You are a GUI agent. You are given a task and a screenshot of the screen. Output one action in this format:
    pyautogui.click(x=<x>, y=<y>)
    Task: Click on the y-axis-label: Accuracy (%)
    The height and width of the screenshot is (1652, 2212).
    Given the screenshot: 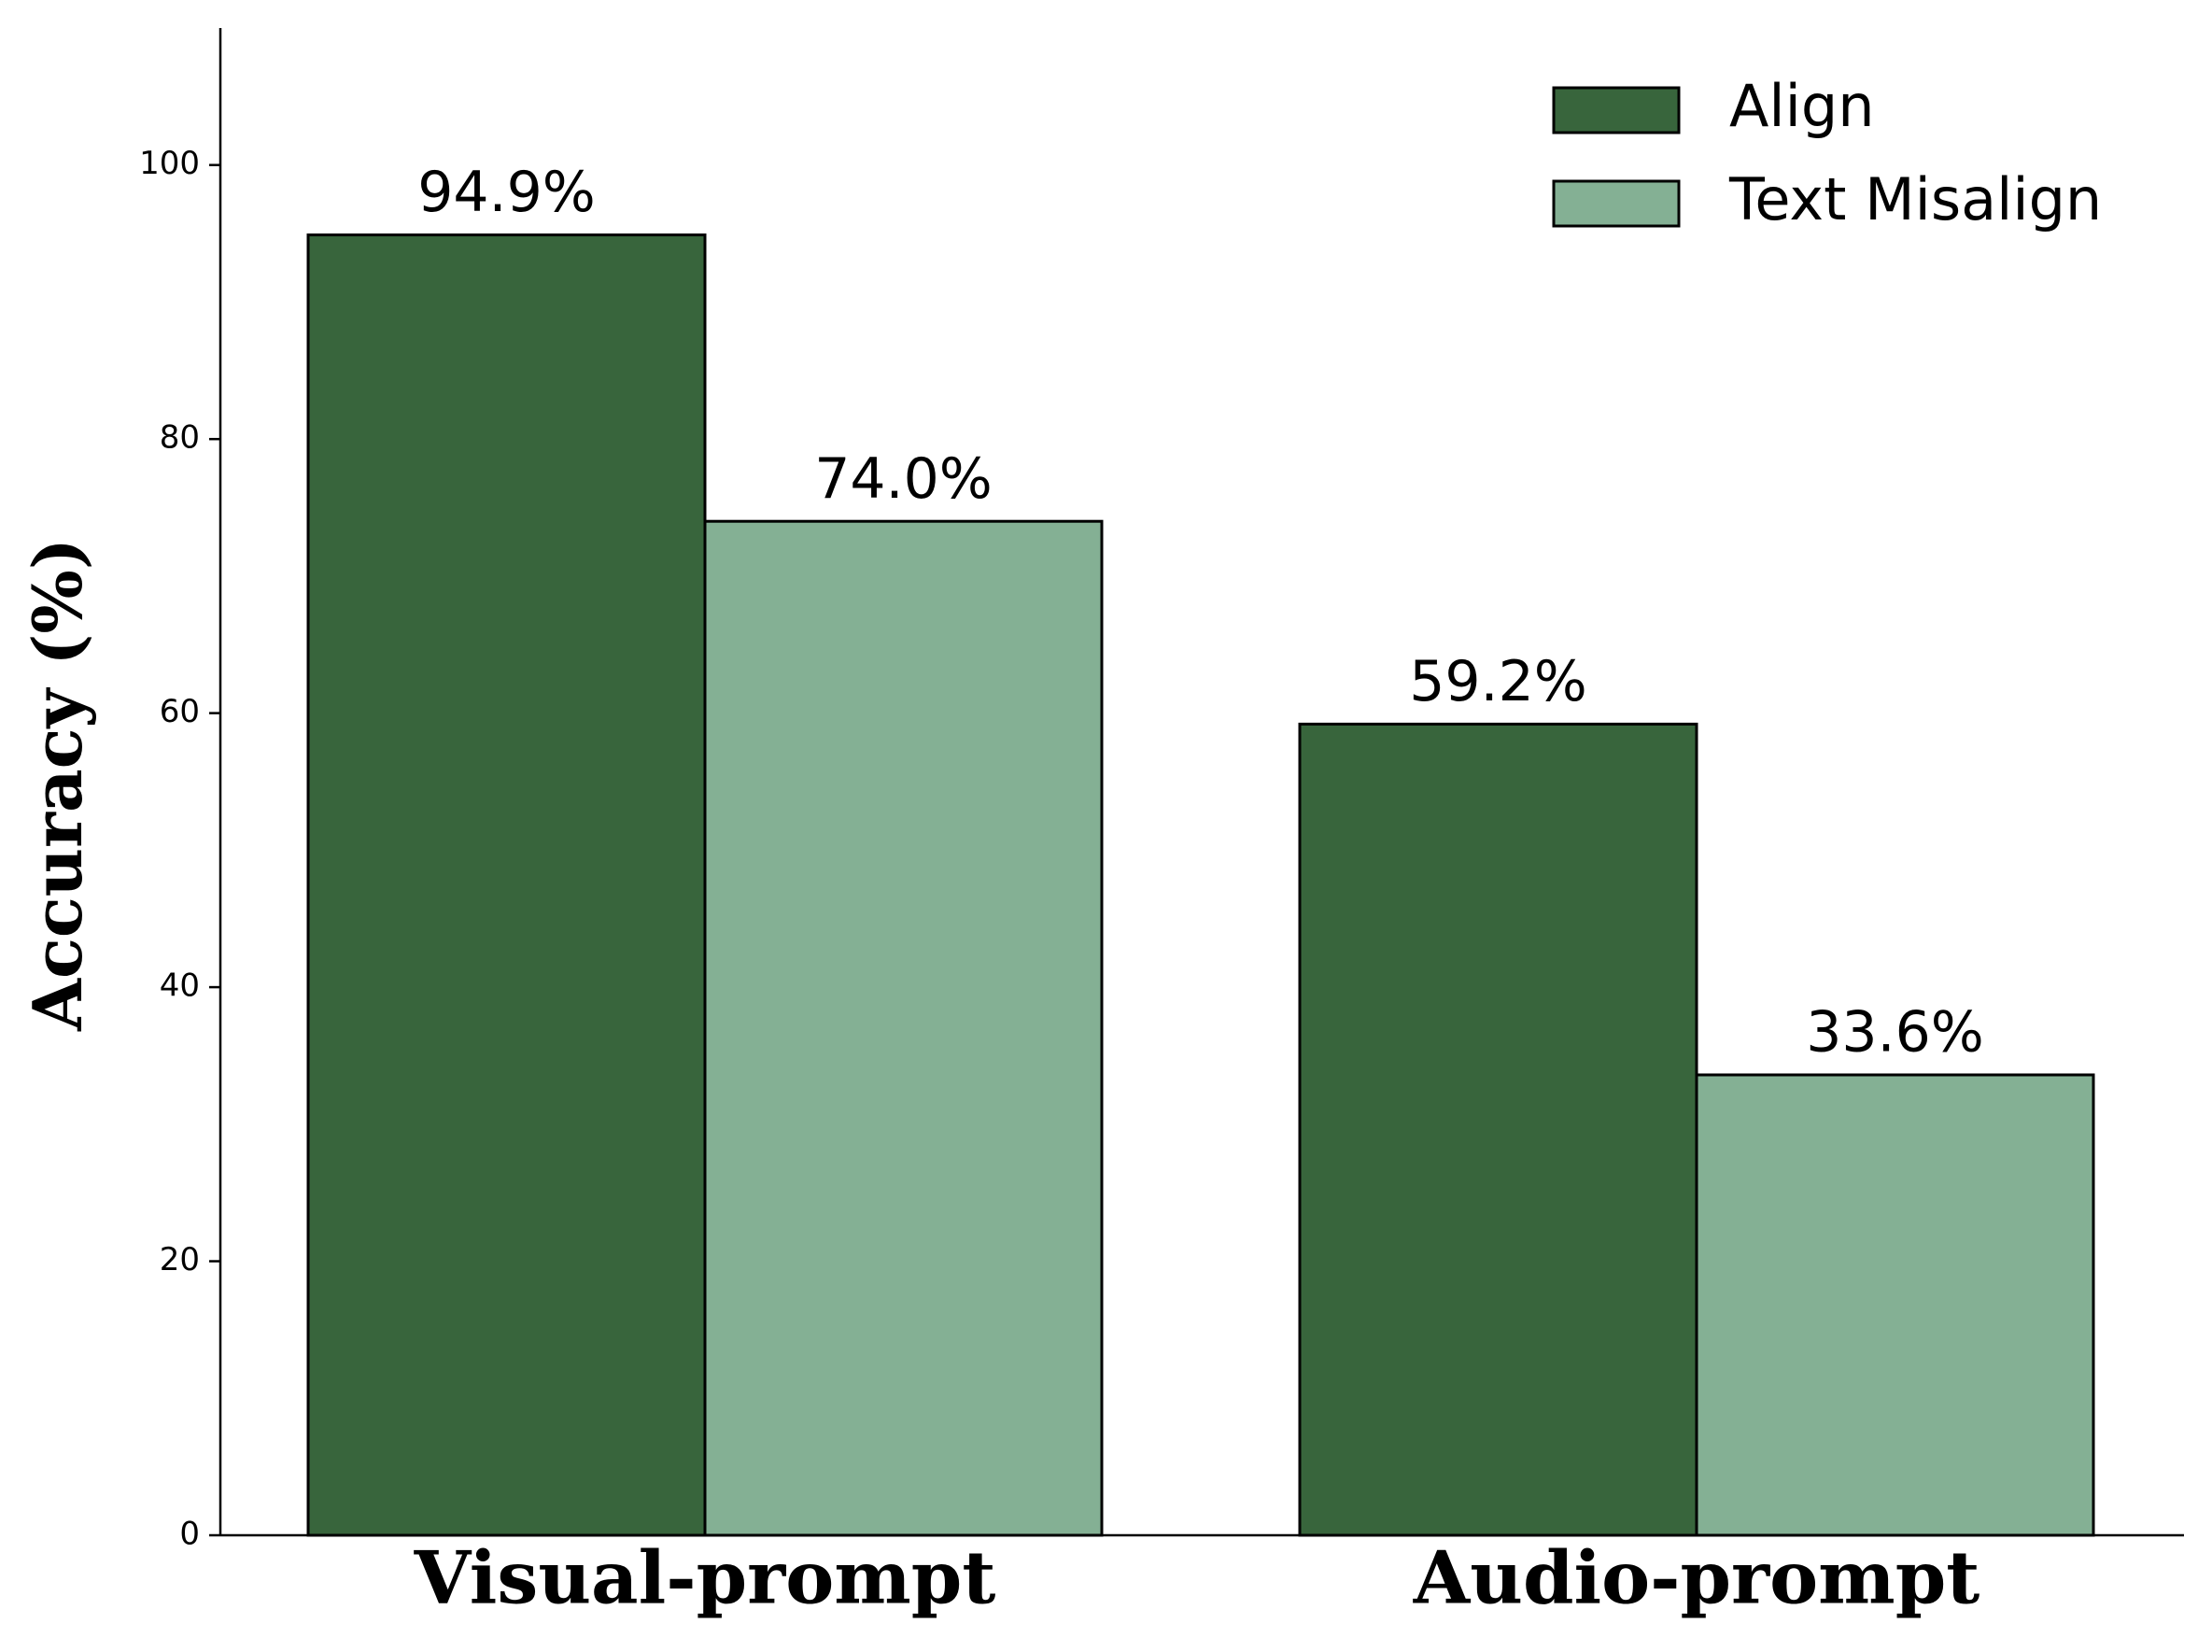 What is the action you would take?
    pyautogui.click(x=57, y=785)
    